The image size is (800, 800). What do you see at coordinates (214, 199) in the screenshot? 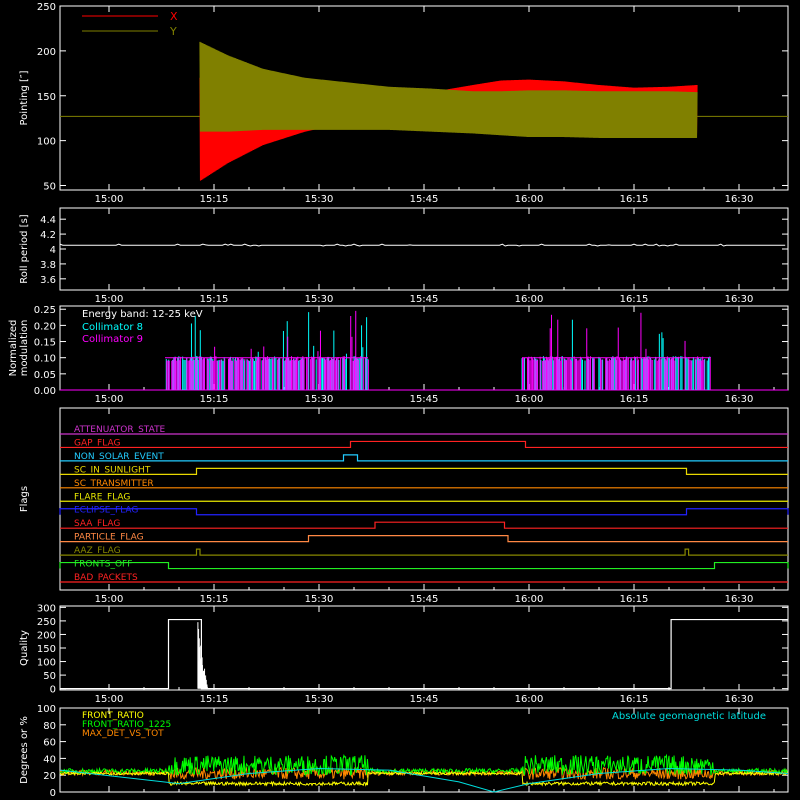
I see `pointing-xtick-label: 15:15` at bounding box center [214, 199].